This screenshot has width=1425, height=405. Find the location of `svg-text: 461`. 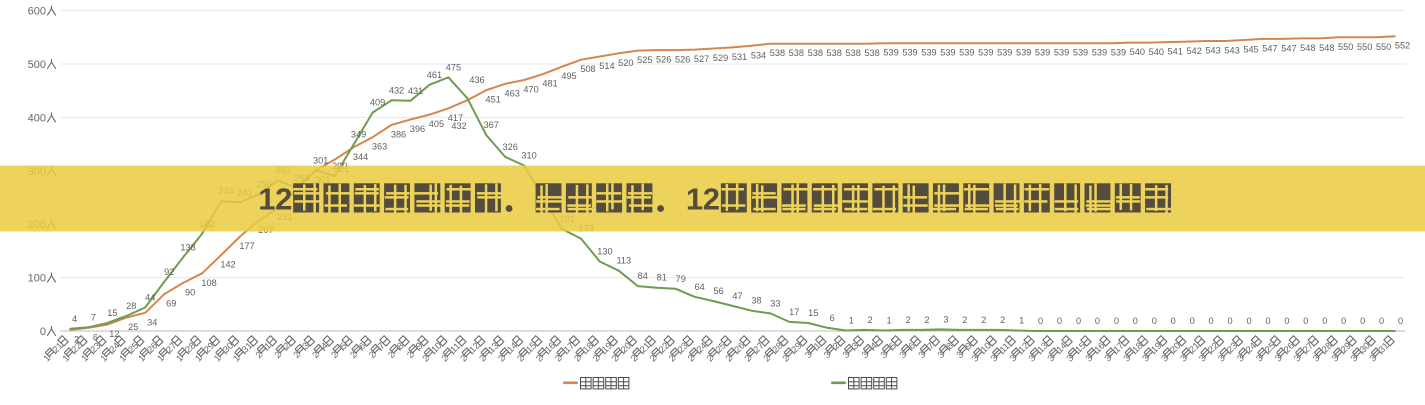

svg-text: 461 is located at coordinates (434, 75).